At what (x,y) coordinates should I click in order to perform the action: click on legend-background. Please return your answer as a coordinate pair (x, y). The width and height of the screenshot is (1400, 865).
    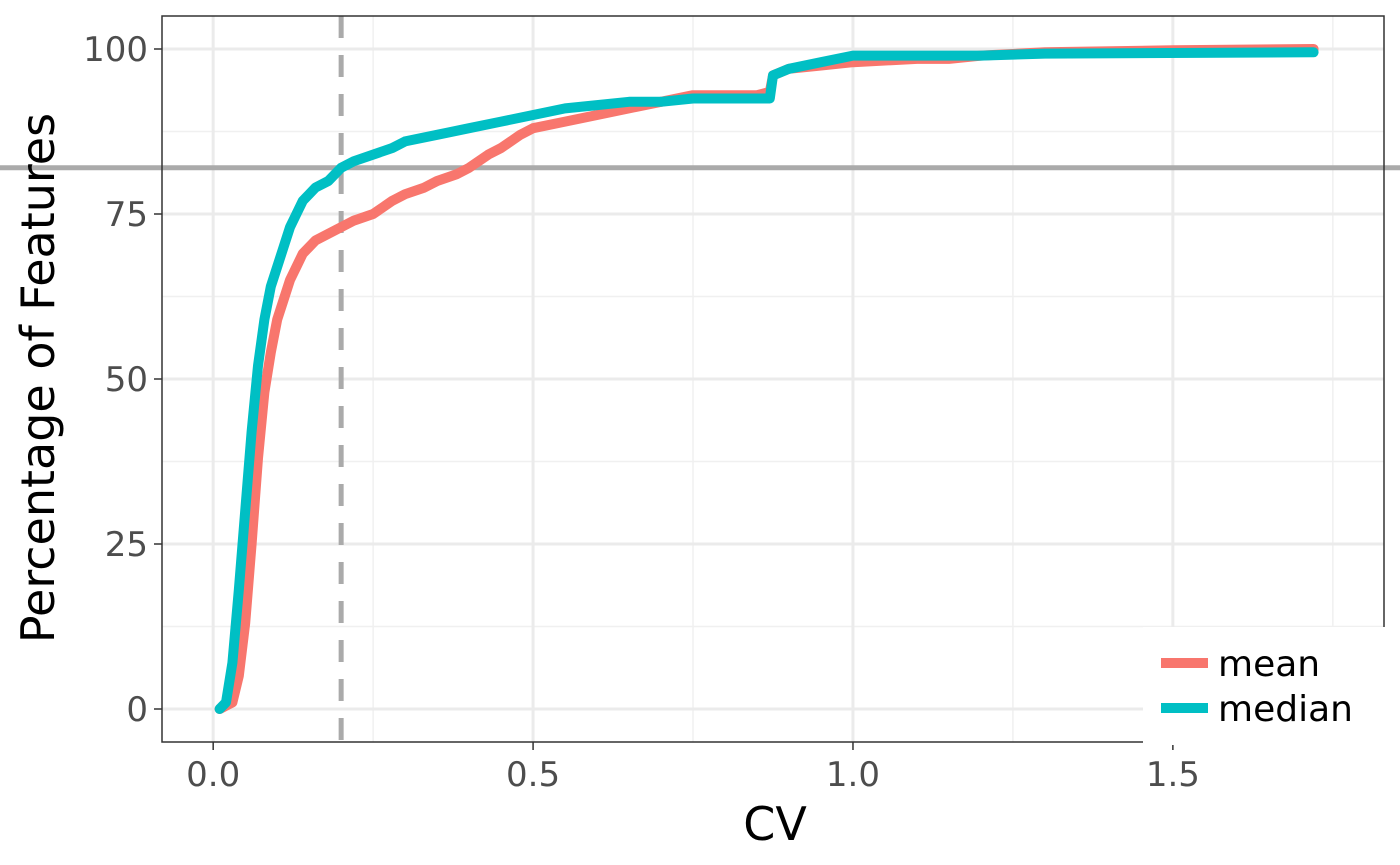
    Looking at the image, I should click on (1271, 686).